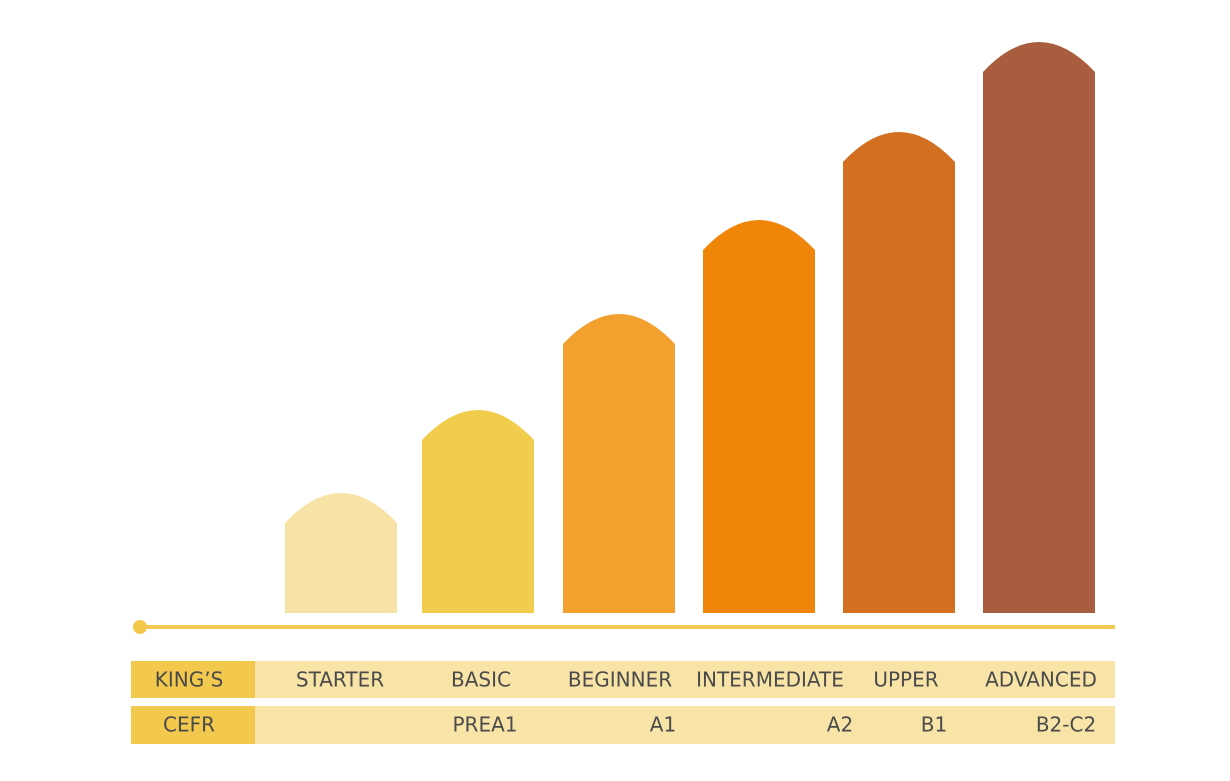 The width and height of the screenshot is (1230, 781). Describe the element at coordinates (905, 680) in the screenshot. I see `level-name: UPPER` at that location.